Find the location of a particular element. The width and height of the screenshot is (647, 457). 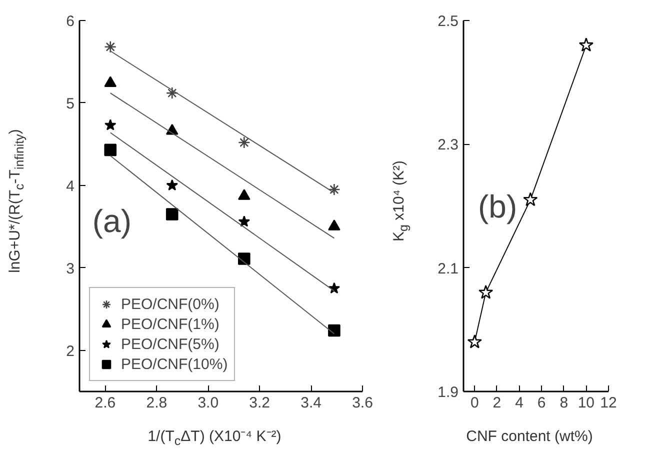

x-tick-label: 3.2 is located at coordinates (259, 403).